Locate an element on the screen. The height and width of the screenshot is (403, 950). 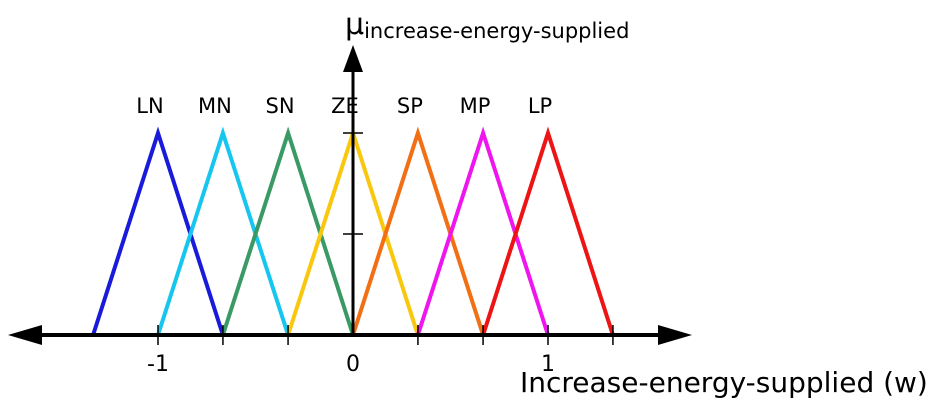
x-axis-label: Increase-energy-supplied (w) is located at coordinates (724, 382).